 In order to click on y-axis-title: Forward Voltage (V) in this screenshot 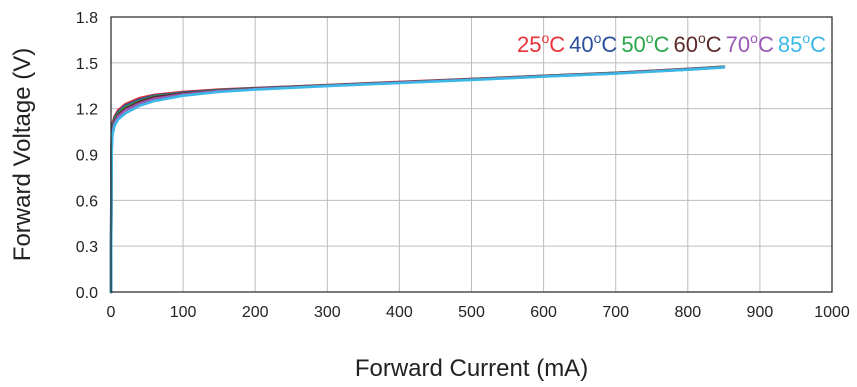, I will do `click(22, 154)`.